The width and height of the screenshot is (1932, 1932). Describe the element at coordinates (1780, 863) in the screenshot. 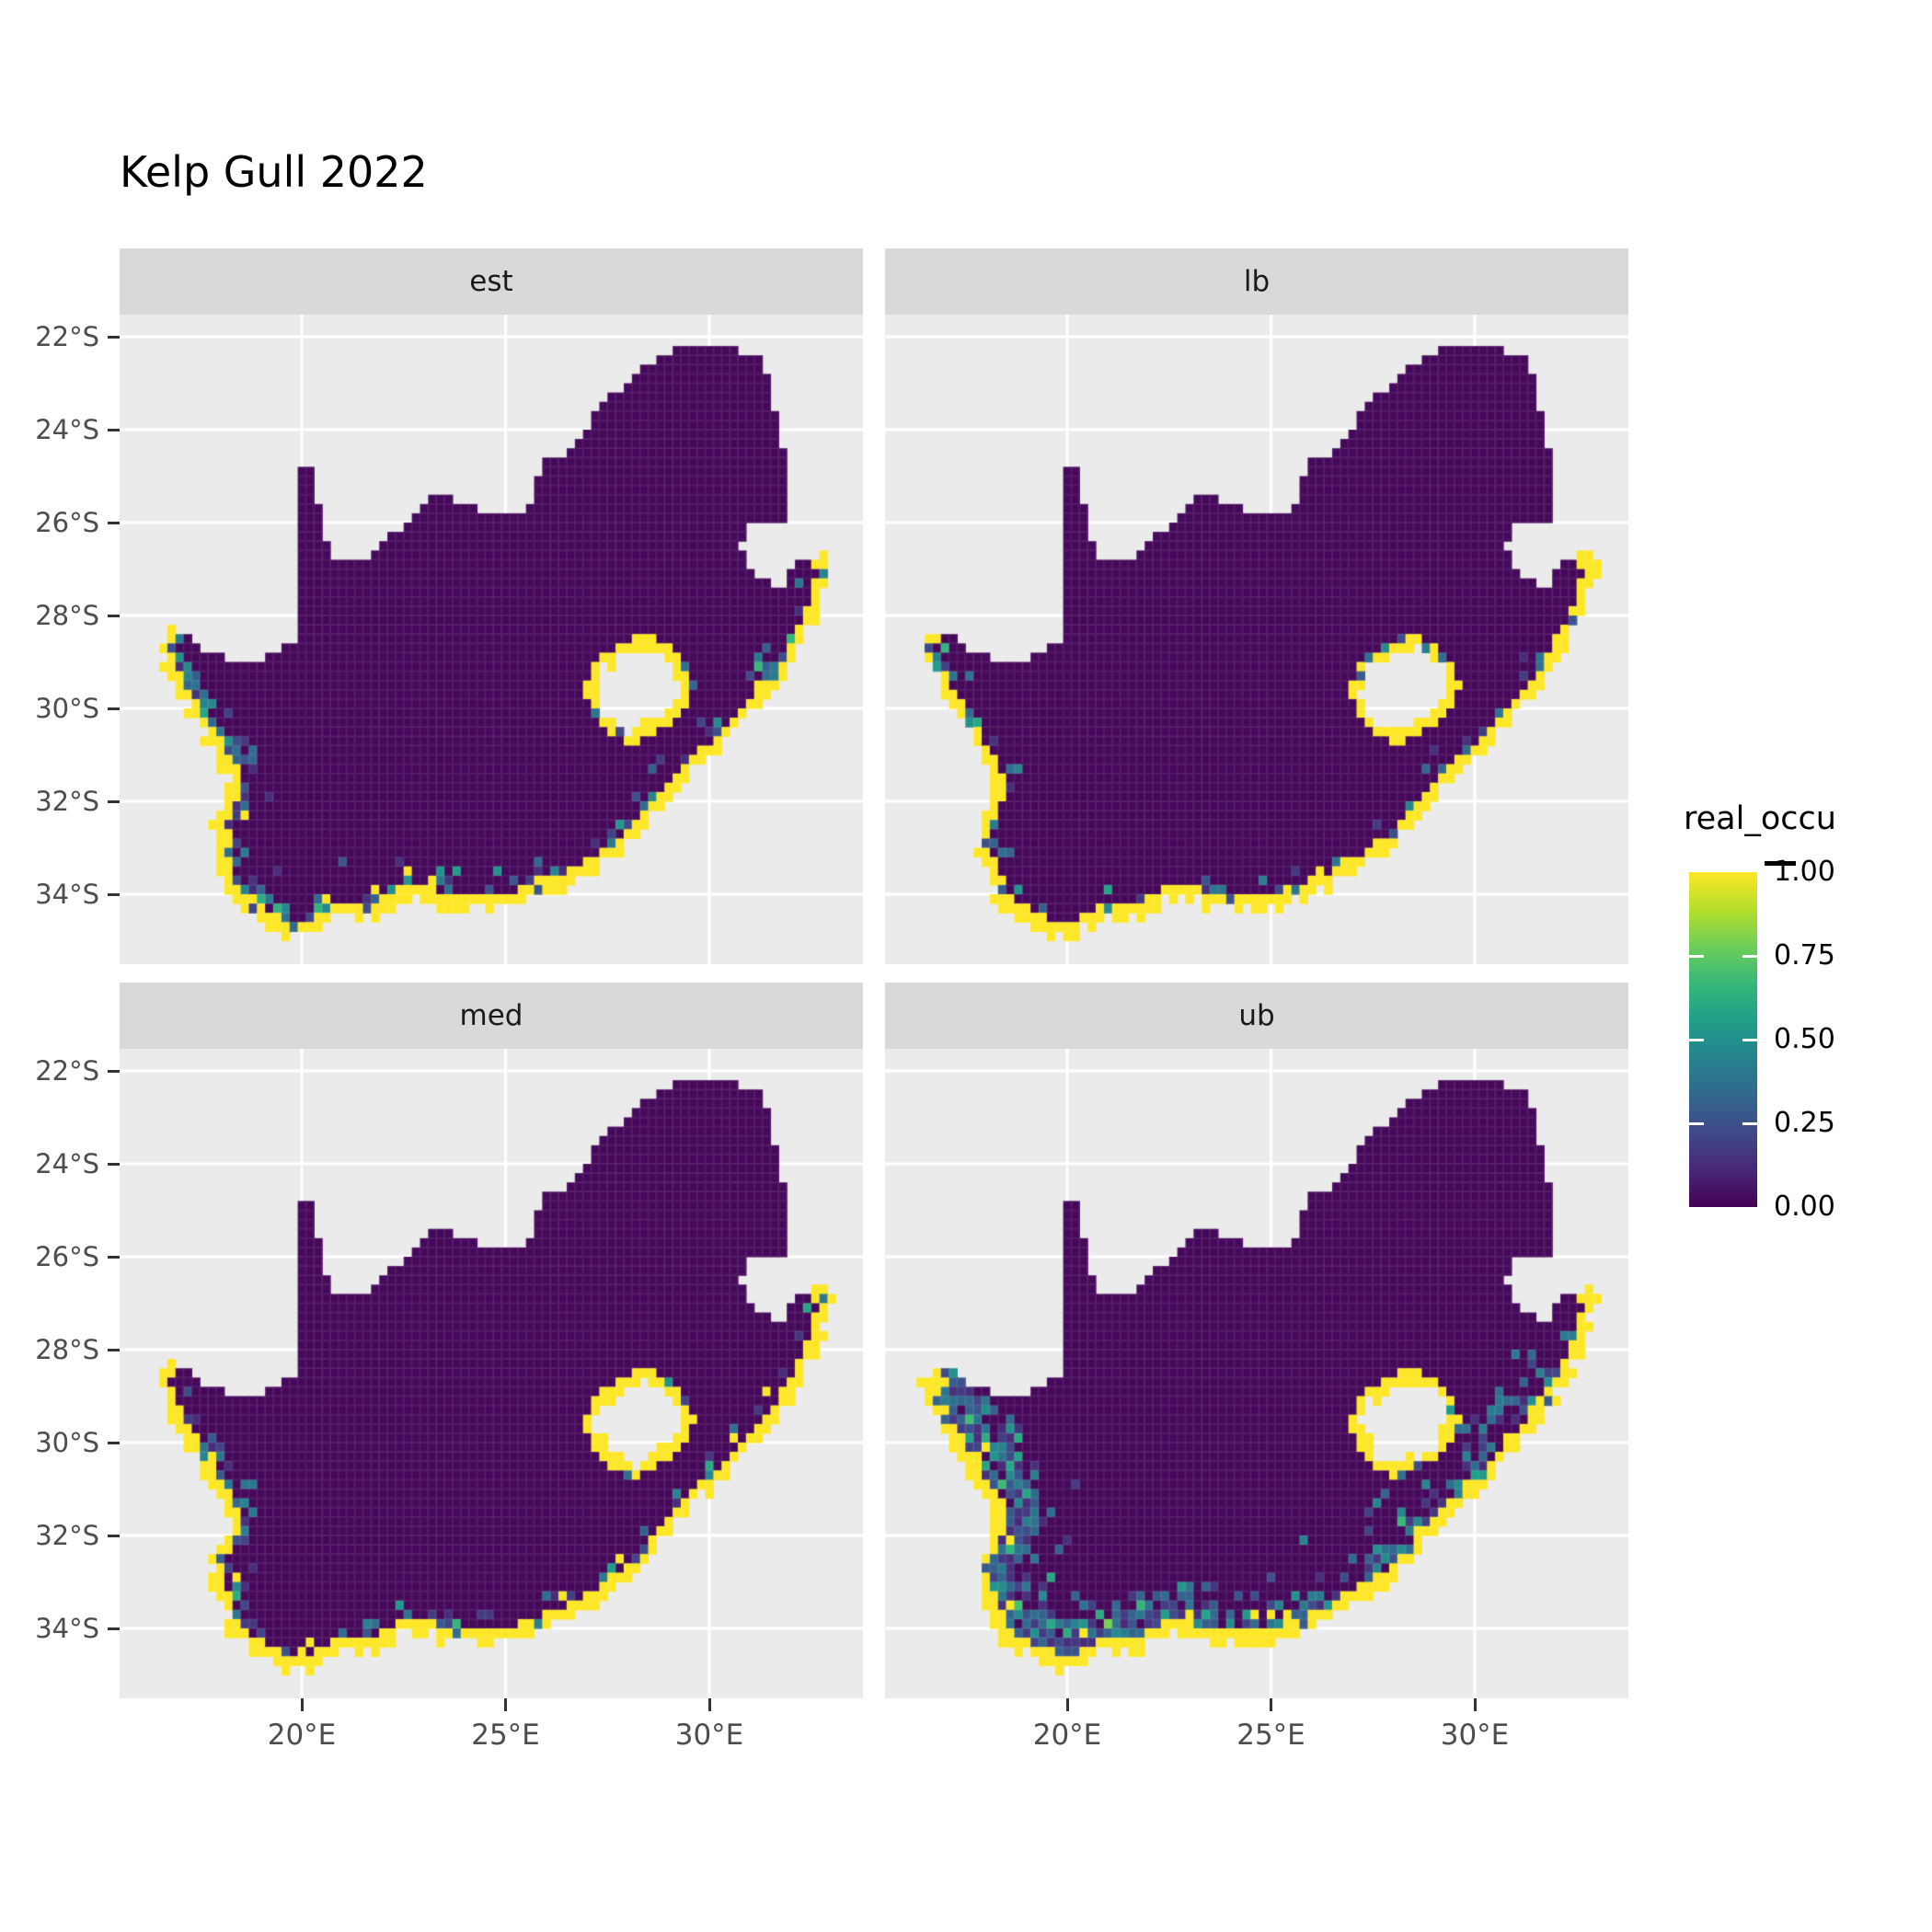

I see `legend-top-tick` at that location.